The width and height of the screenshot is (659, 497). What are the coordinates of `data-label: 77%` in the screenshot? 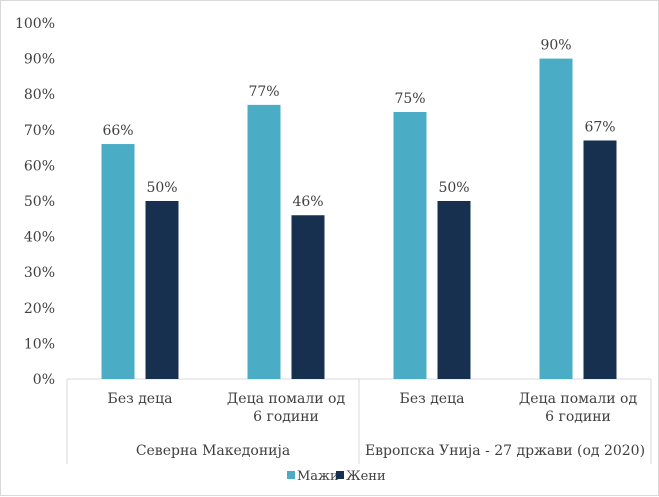 It's located at (263, 92).